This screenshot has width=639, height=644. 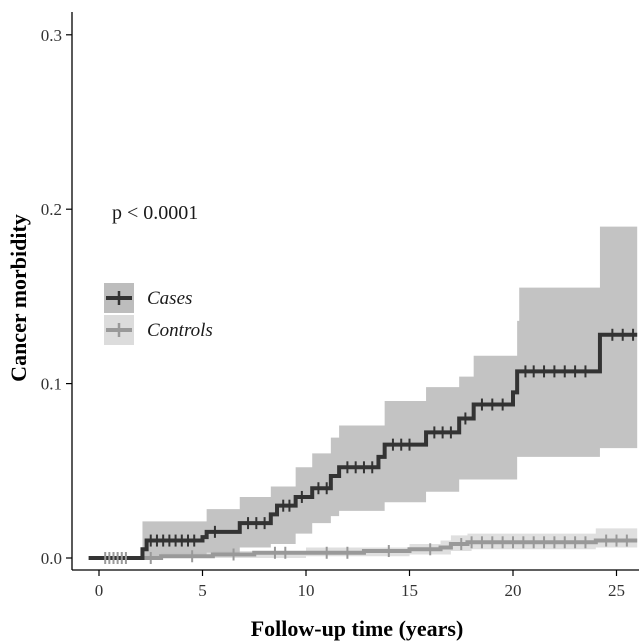 What do you see at coordinates (513, 590) in the screenshot?
I see `x-tick-label: 20` at bounding box center [513, 590].